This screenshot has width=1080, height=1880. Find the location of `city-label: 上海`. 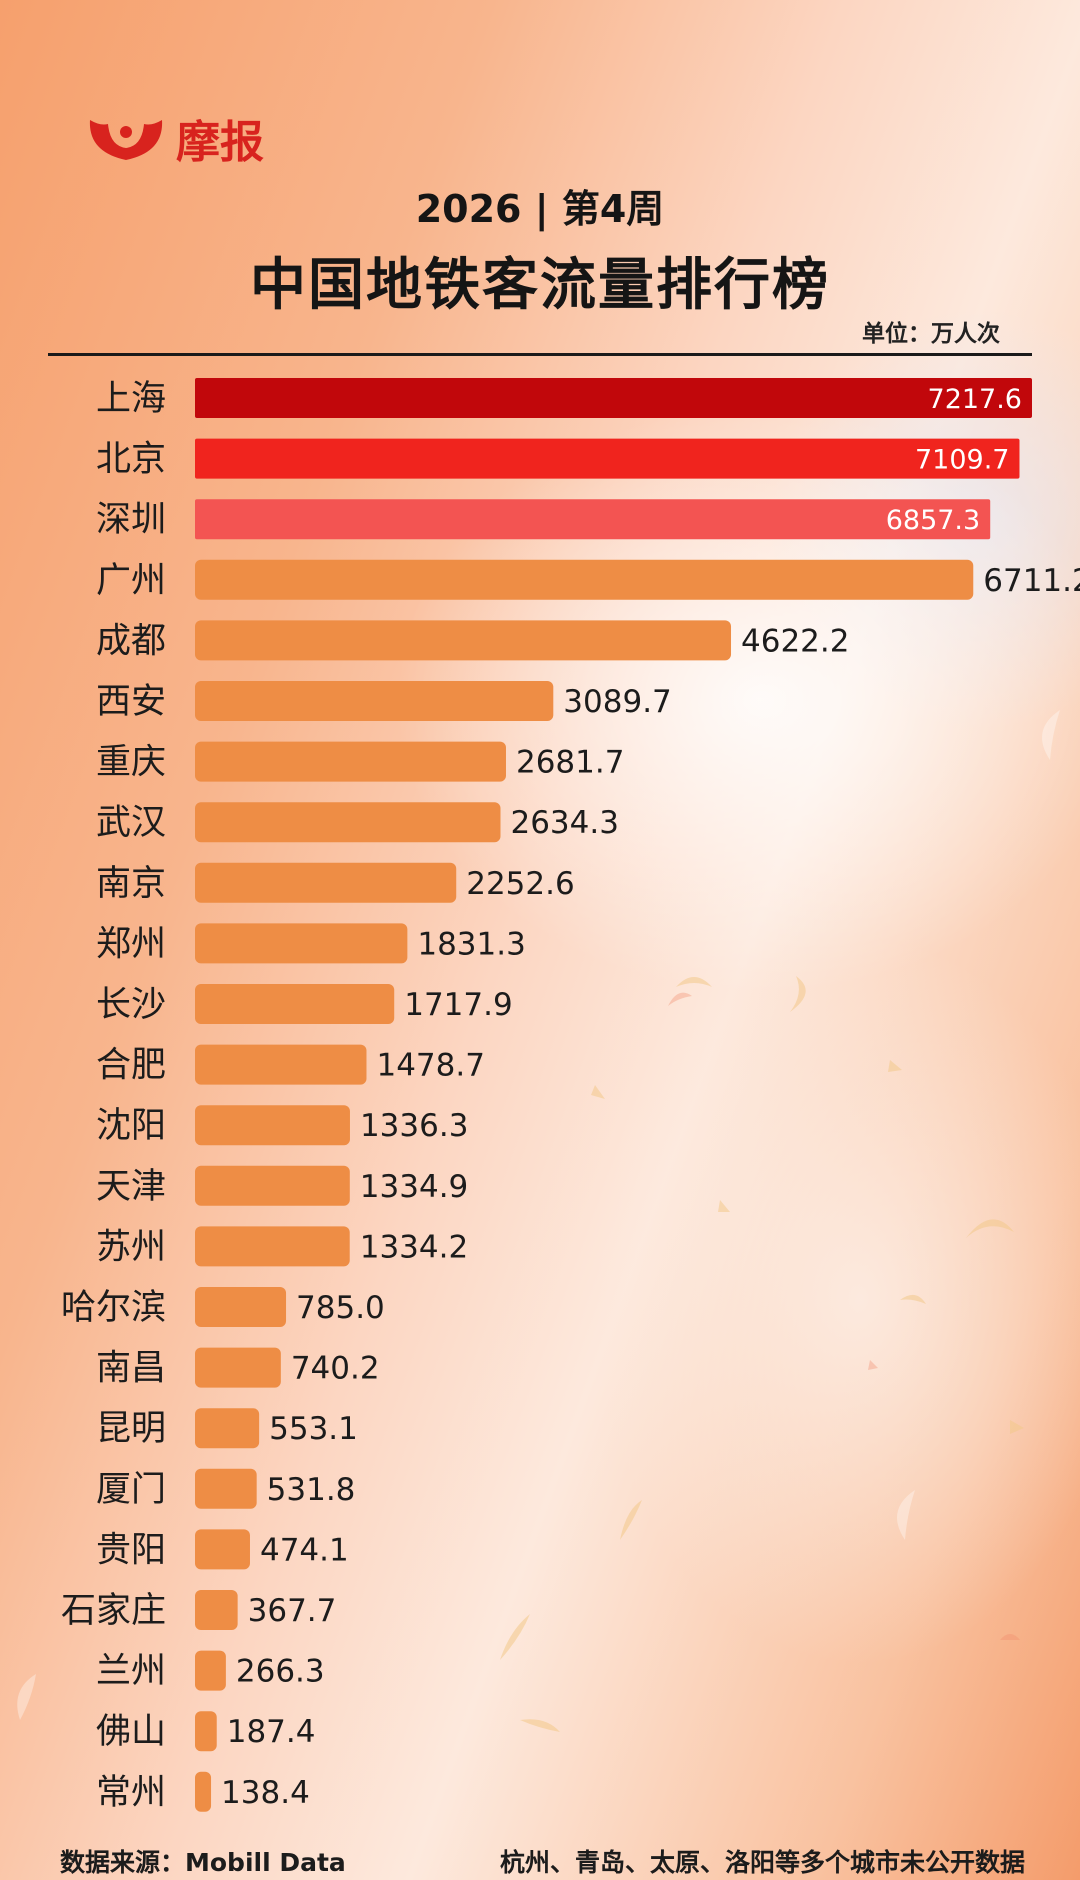

city-label: 上海 is located at coordinates (131, 399).